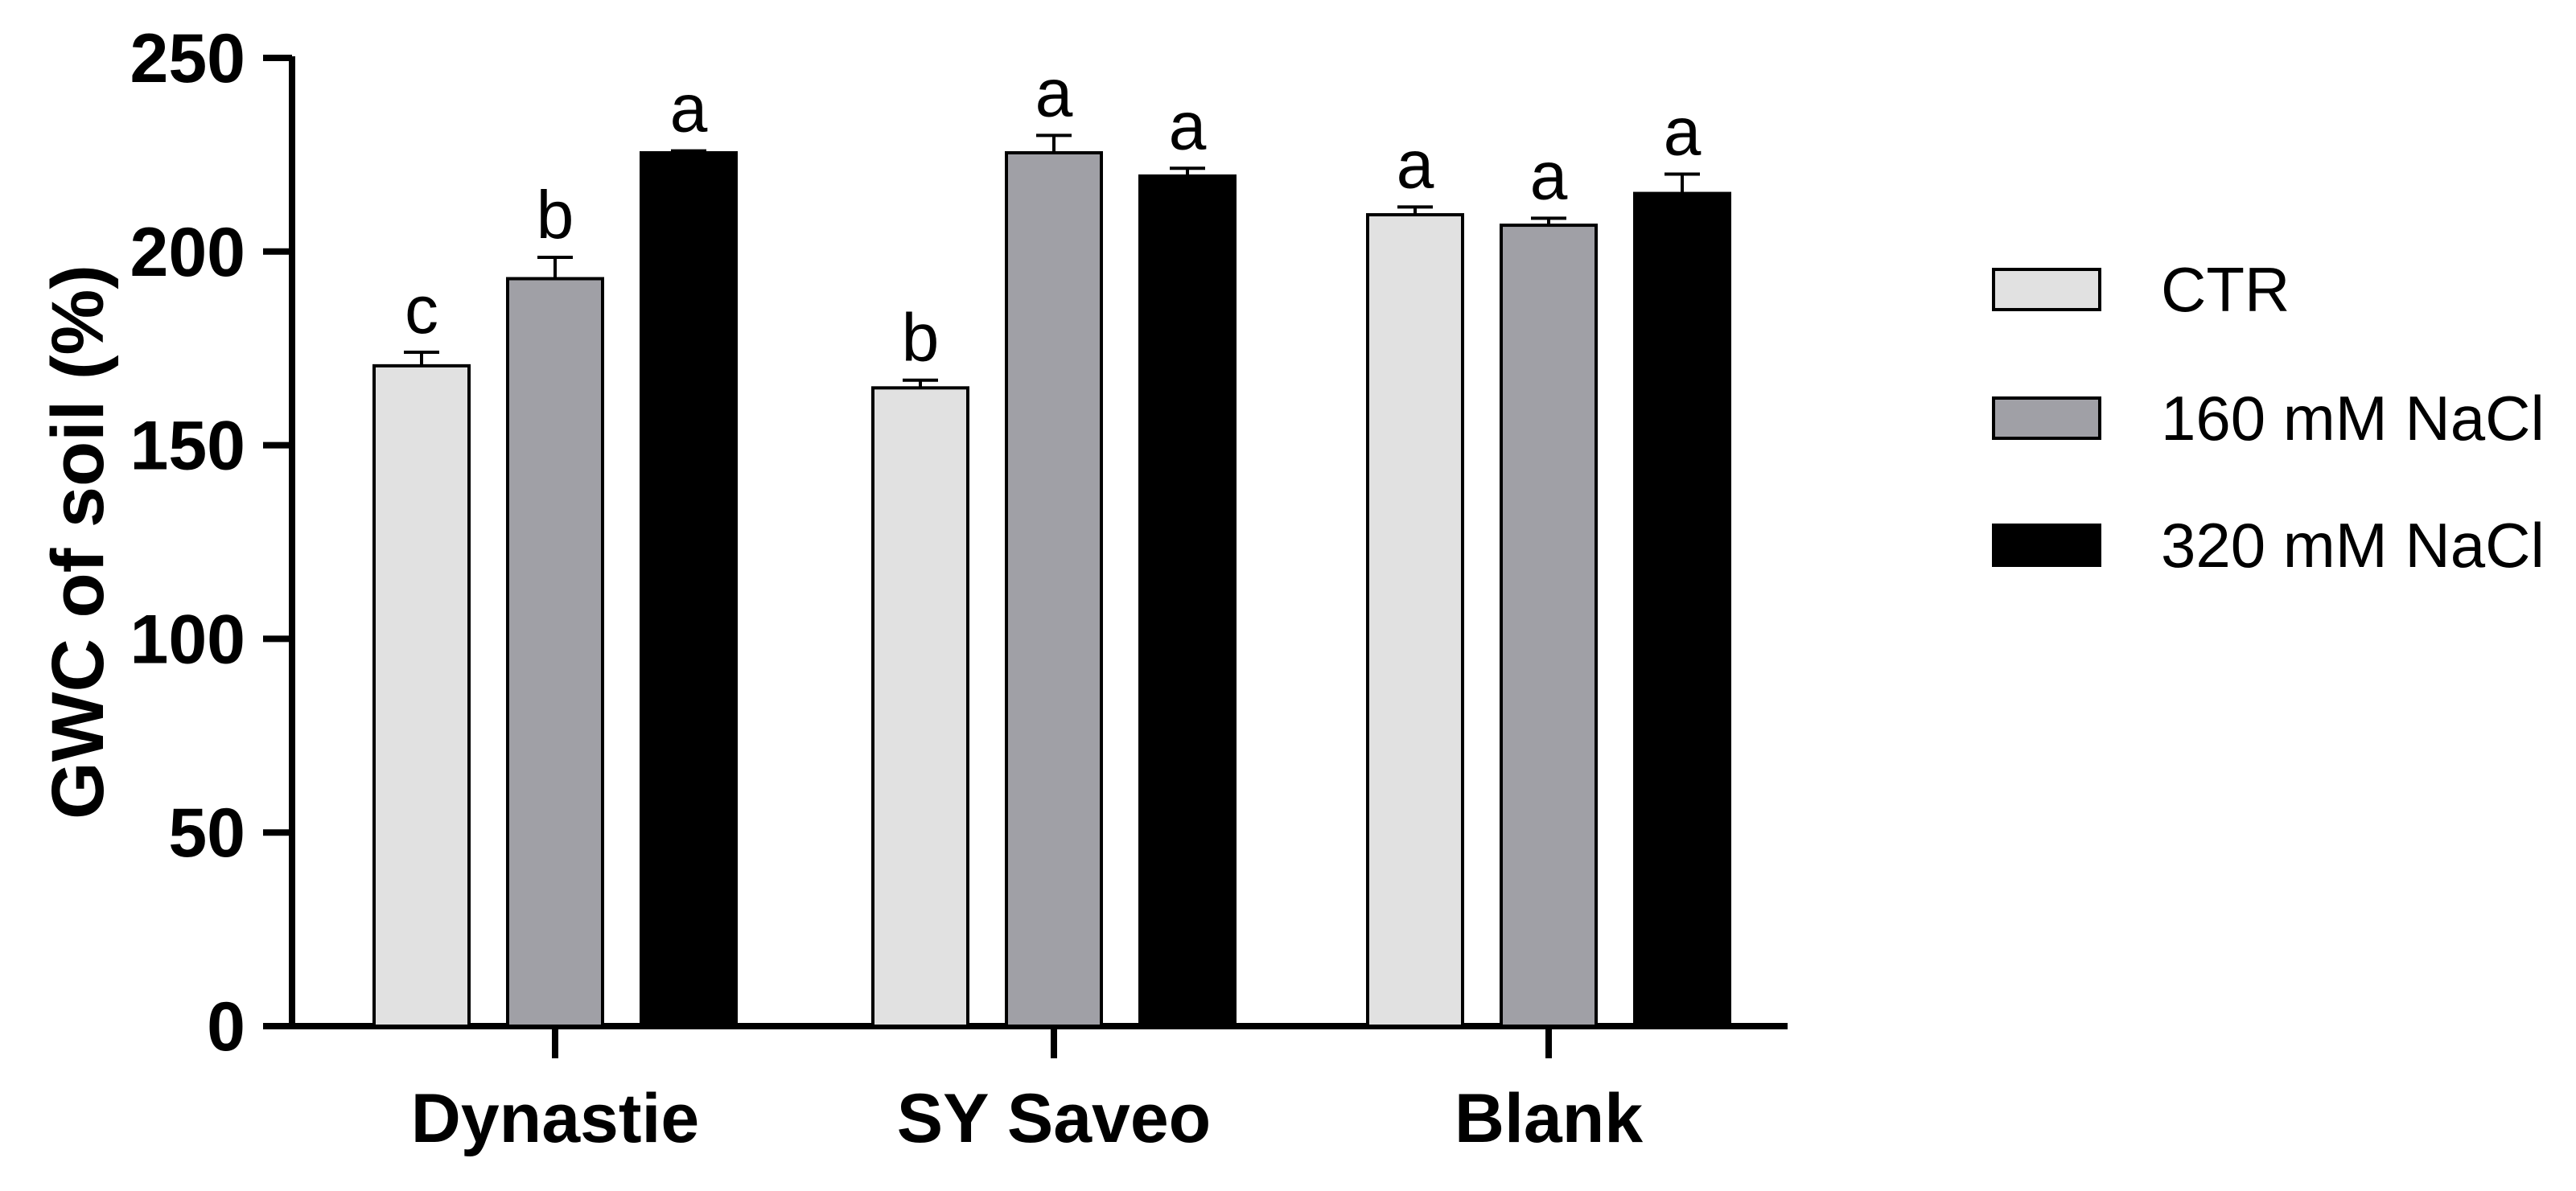 The width and height of the screenshot is (2576, 1191). I want to click on y-axis-title: GWC of soil (%), so click(78, 542).